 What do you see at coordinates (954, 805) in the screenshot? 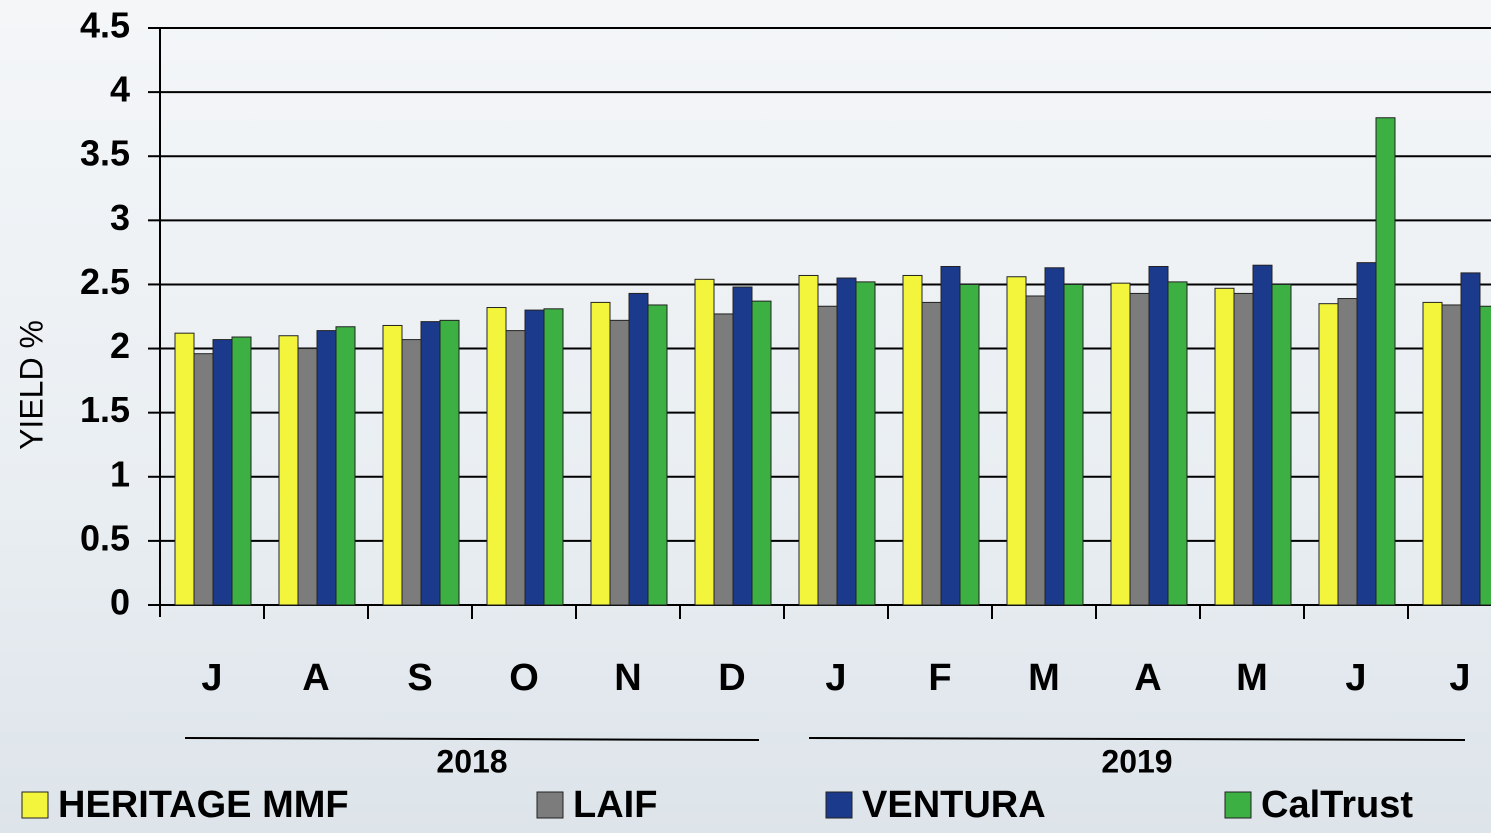
I see `legend-label: VENTURA` at bounding box center [954, 805].